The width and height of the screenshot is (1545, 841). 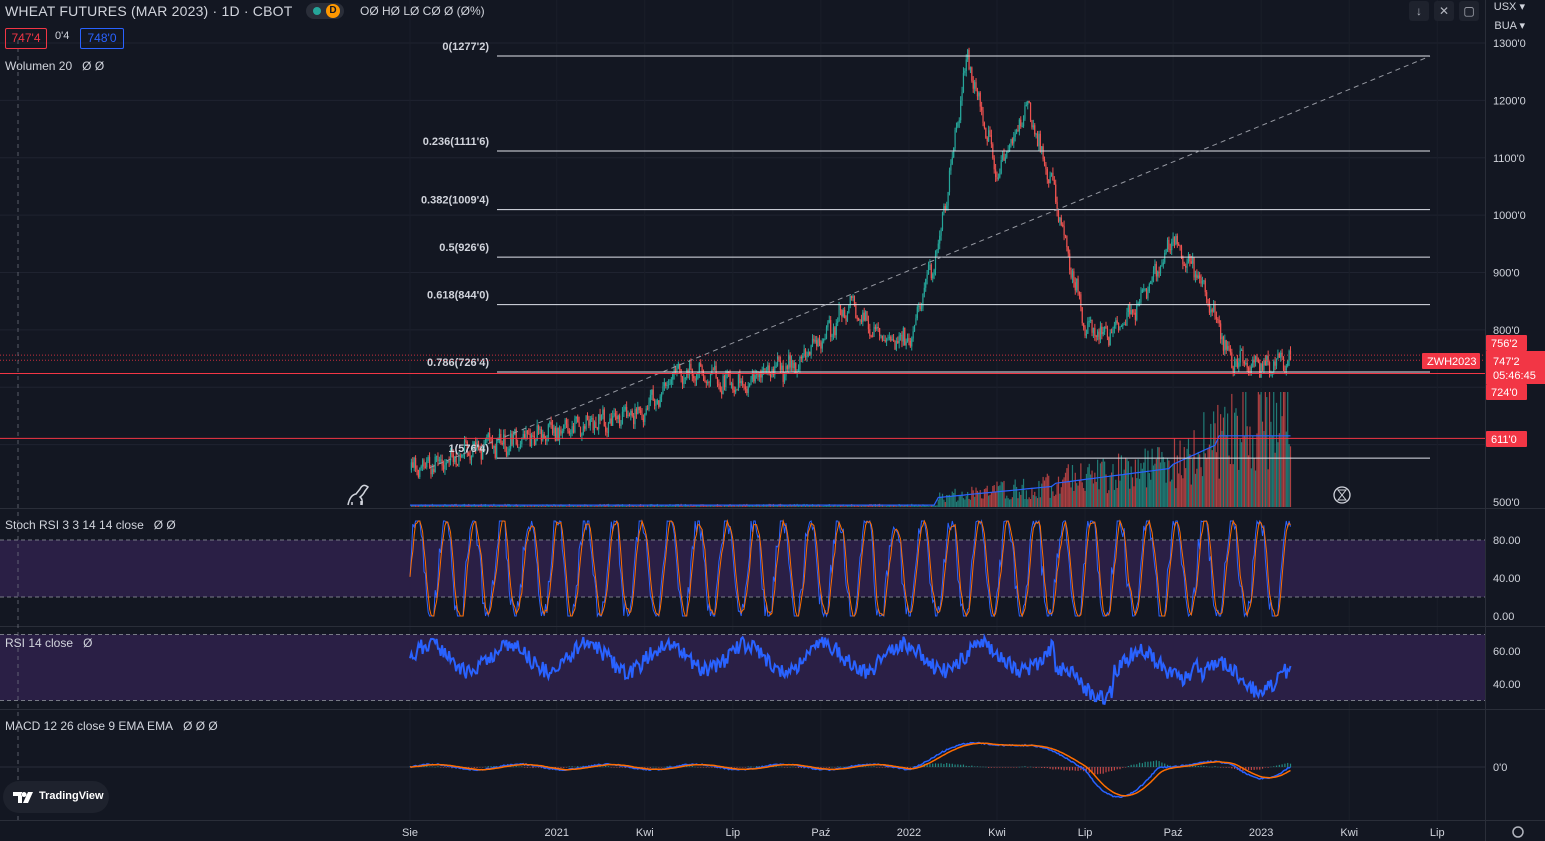 What do you see at coordinates (111, 726) in the screenshot?
I see `macd-legend: MACD 12 26 close 9 EMA EMA Ø Ø Ø` at bounding box center [111, 726].